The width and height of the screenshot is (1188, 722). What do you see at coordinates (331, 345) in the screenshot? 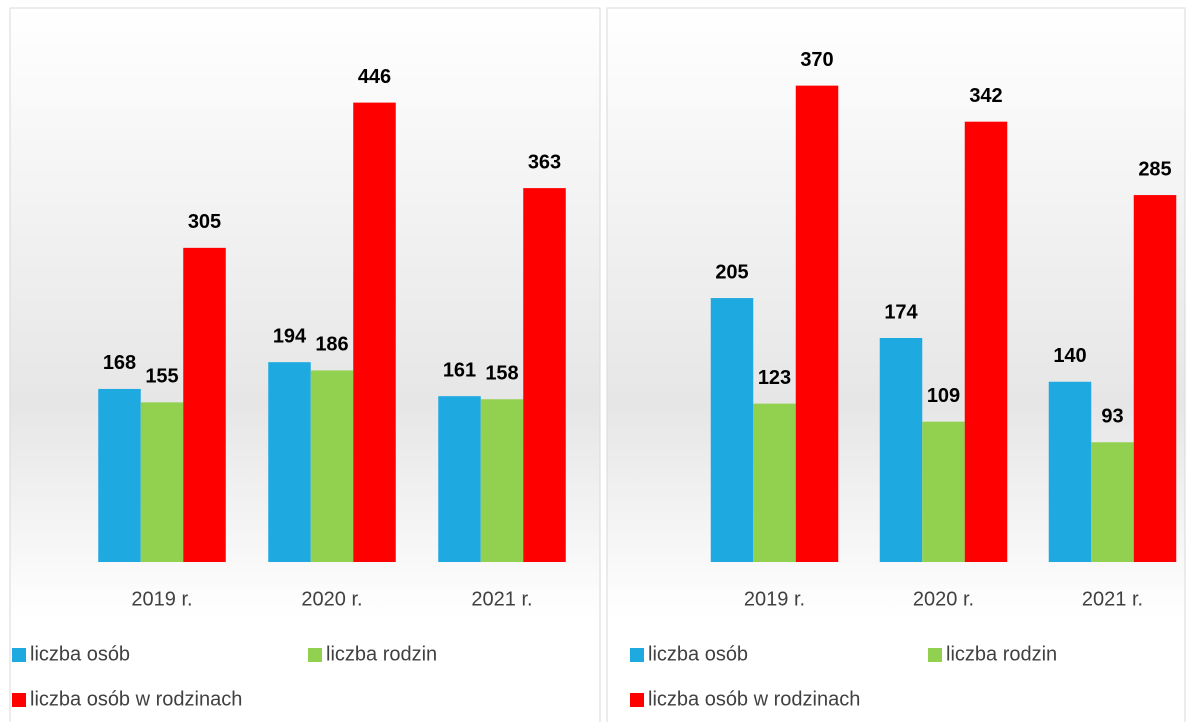
I see `value-label: 186` at bounding box center [331, 345].